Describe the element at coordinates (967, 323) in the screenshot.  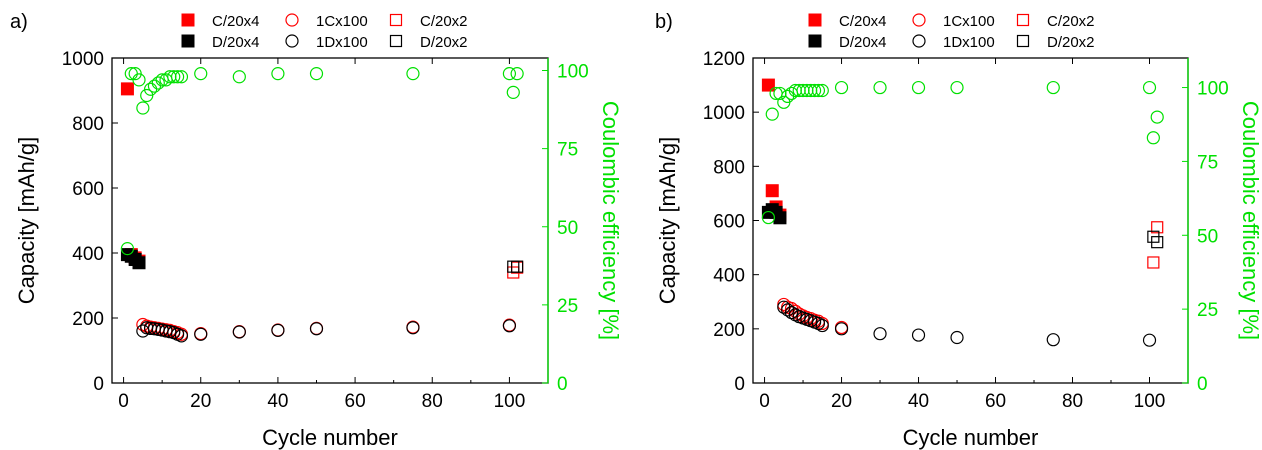
I see `series-1dx100` at that location.